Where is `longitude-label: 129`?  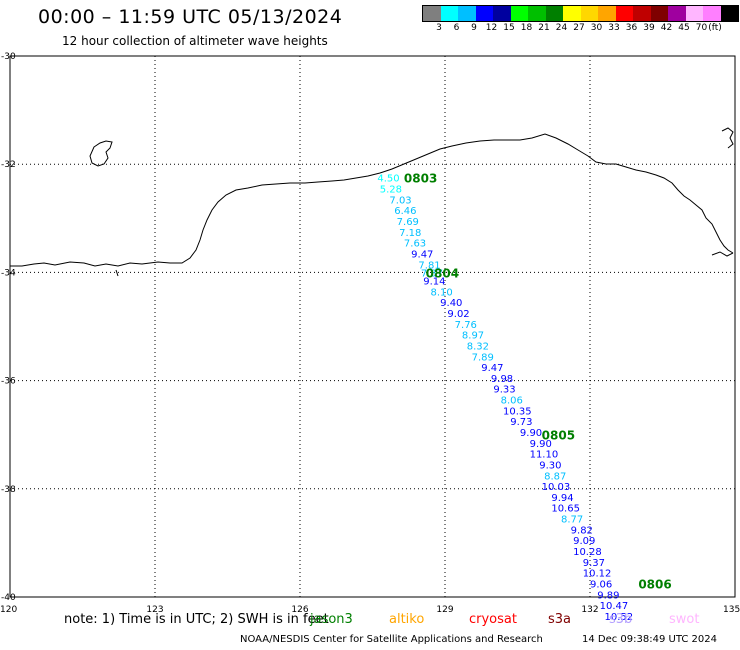
longitude-label: 129 is located at coordinates (444, 610).